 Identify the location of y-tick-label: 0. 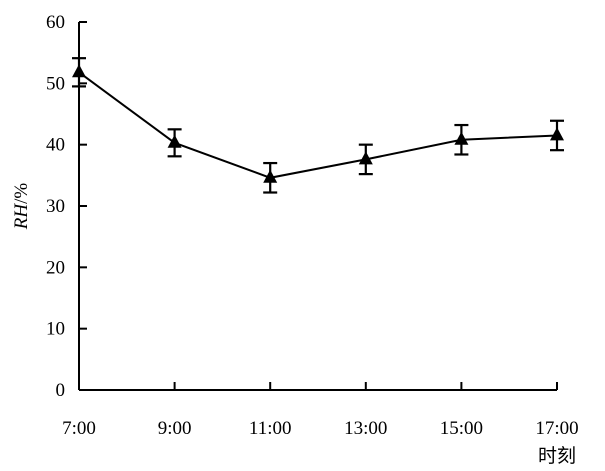
(61, 390).